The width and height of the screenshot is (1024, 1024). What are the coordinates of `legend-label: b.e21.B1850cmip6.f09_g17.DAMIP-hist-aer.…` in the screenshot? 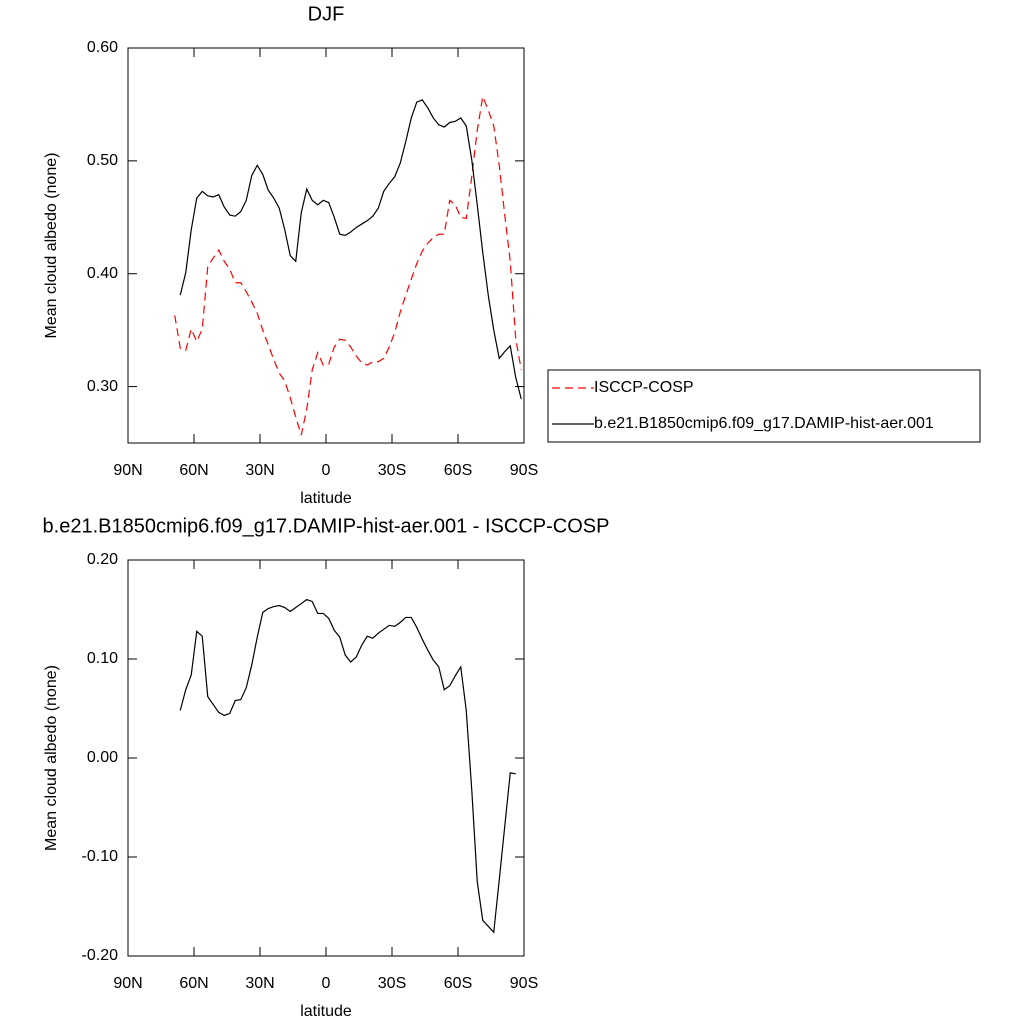 It's located at (764, 423).